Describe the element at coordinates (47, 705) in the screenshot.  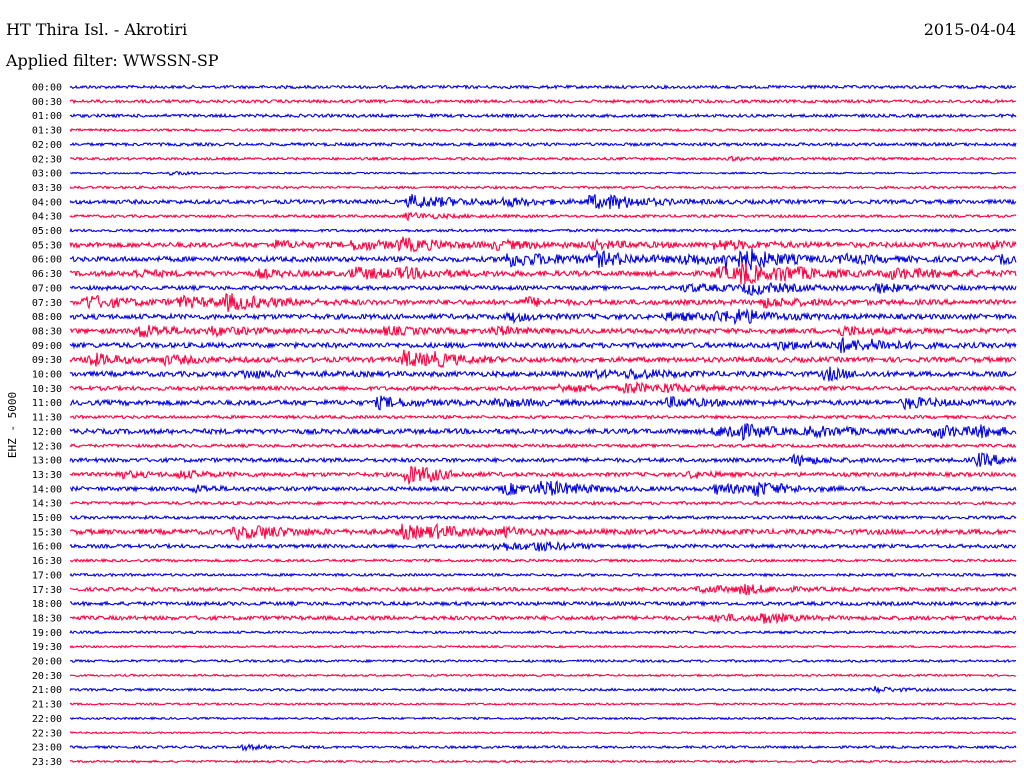
I see `time-label: 21:30` at that location.